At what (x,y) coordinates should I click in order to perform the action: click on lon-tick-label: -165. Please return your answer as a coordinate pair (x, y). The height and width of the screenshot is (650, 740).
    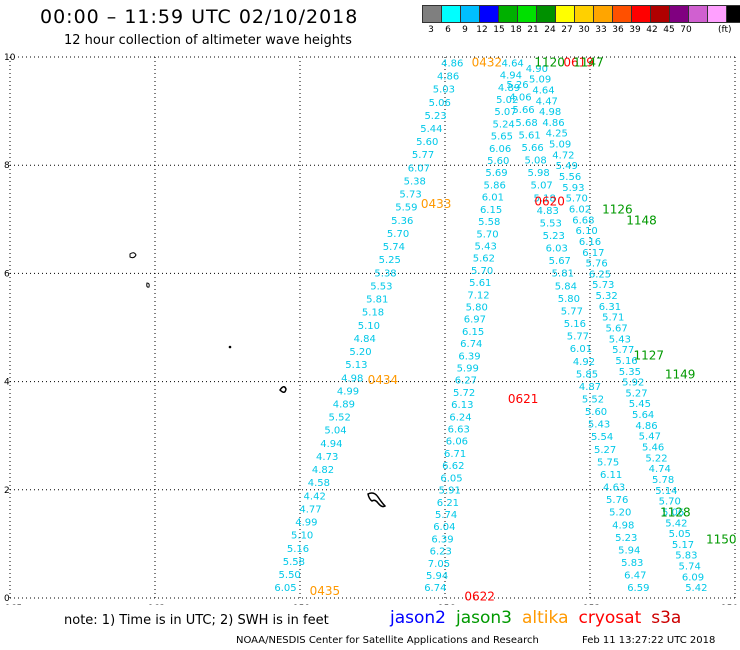
    Looking at the image, I should click on (12, 604).